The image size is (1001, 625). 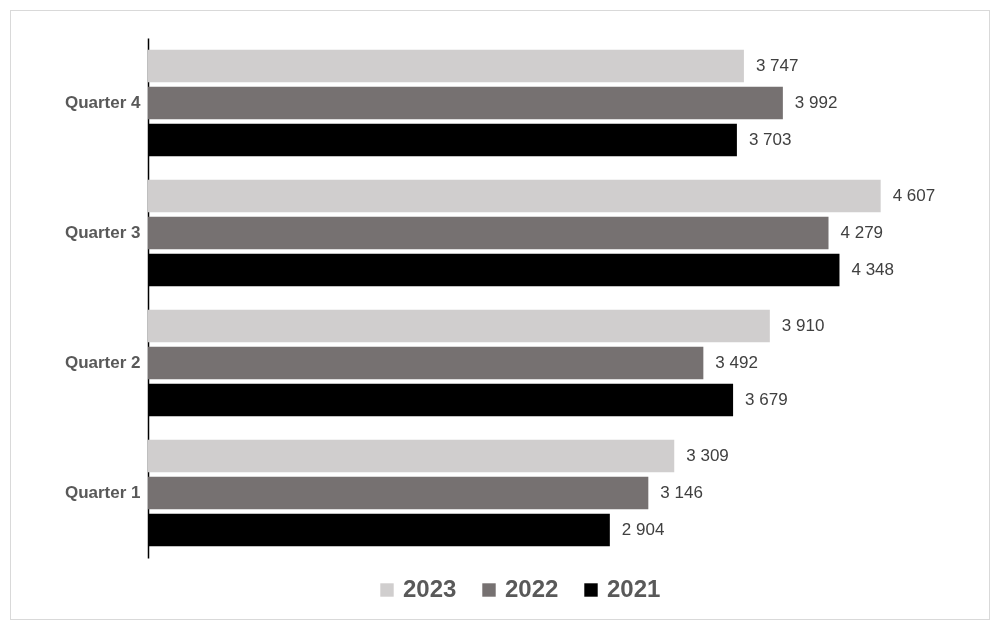 What do you see at coordinates (532, 588) in the screenshot?
I see `legend-label: 2022` at bounding box center [532, 588].